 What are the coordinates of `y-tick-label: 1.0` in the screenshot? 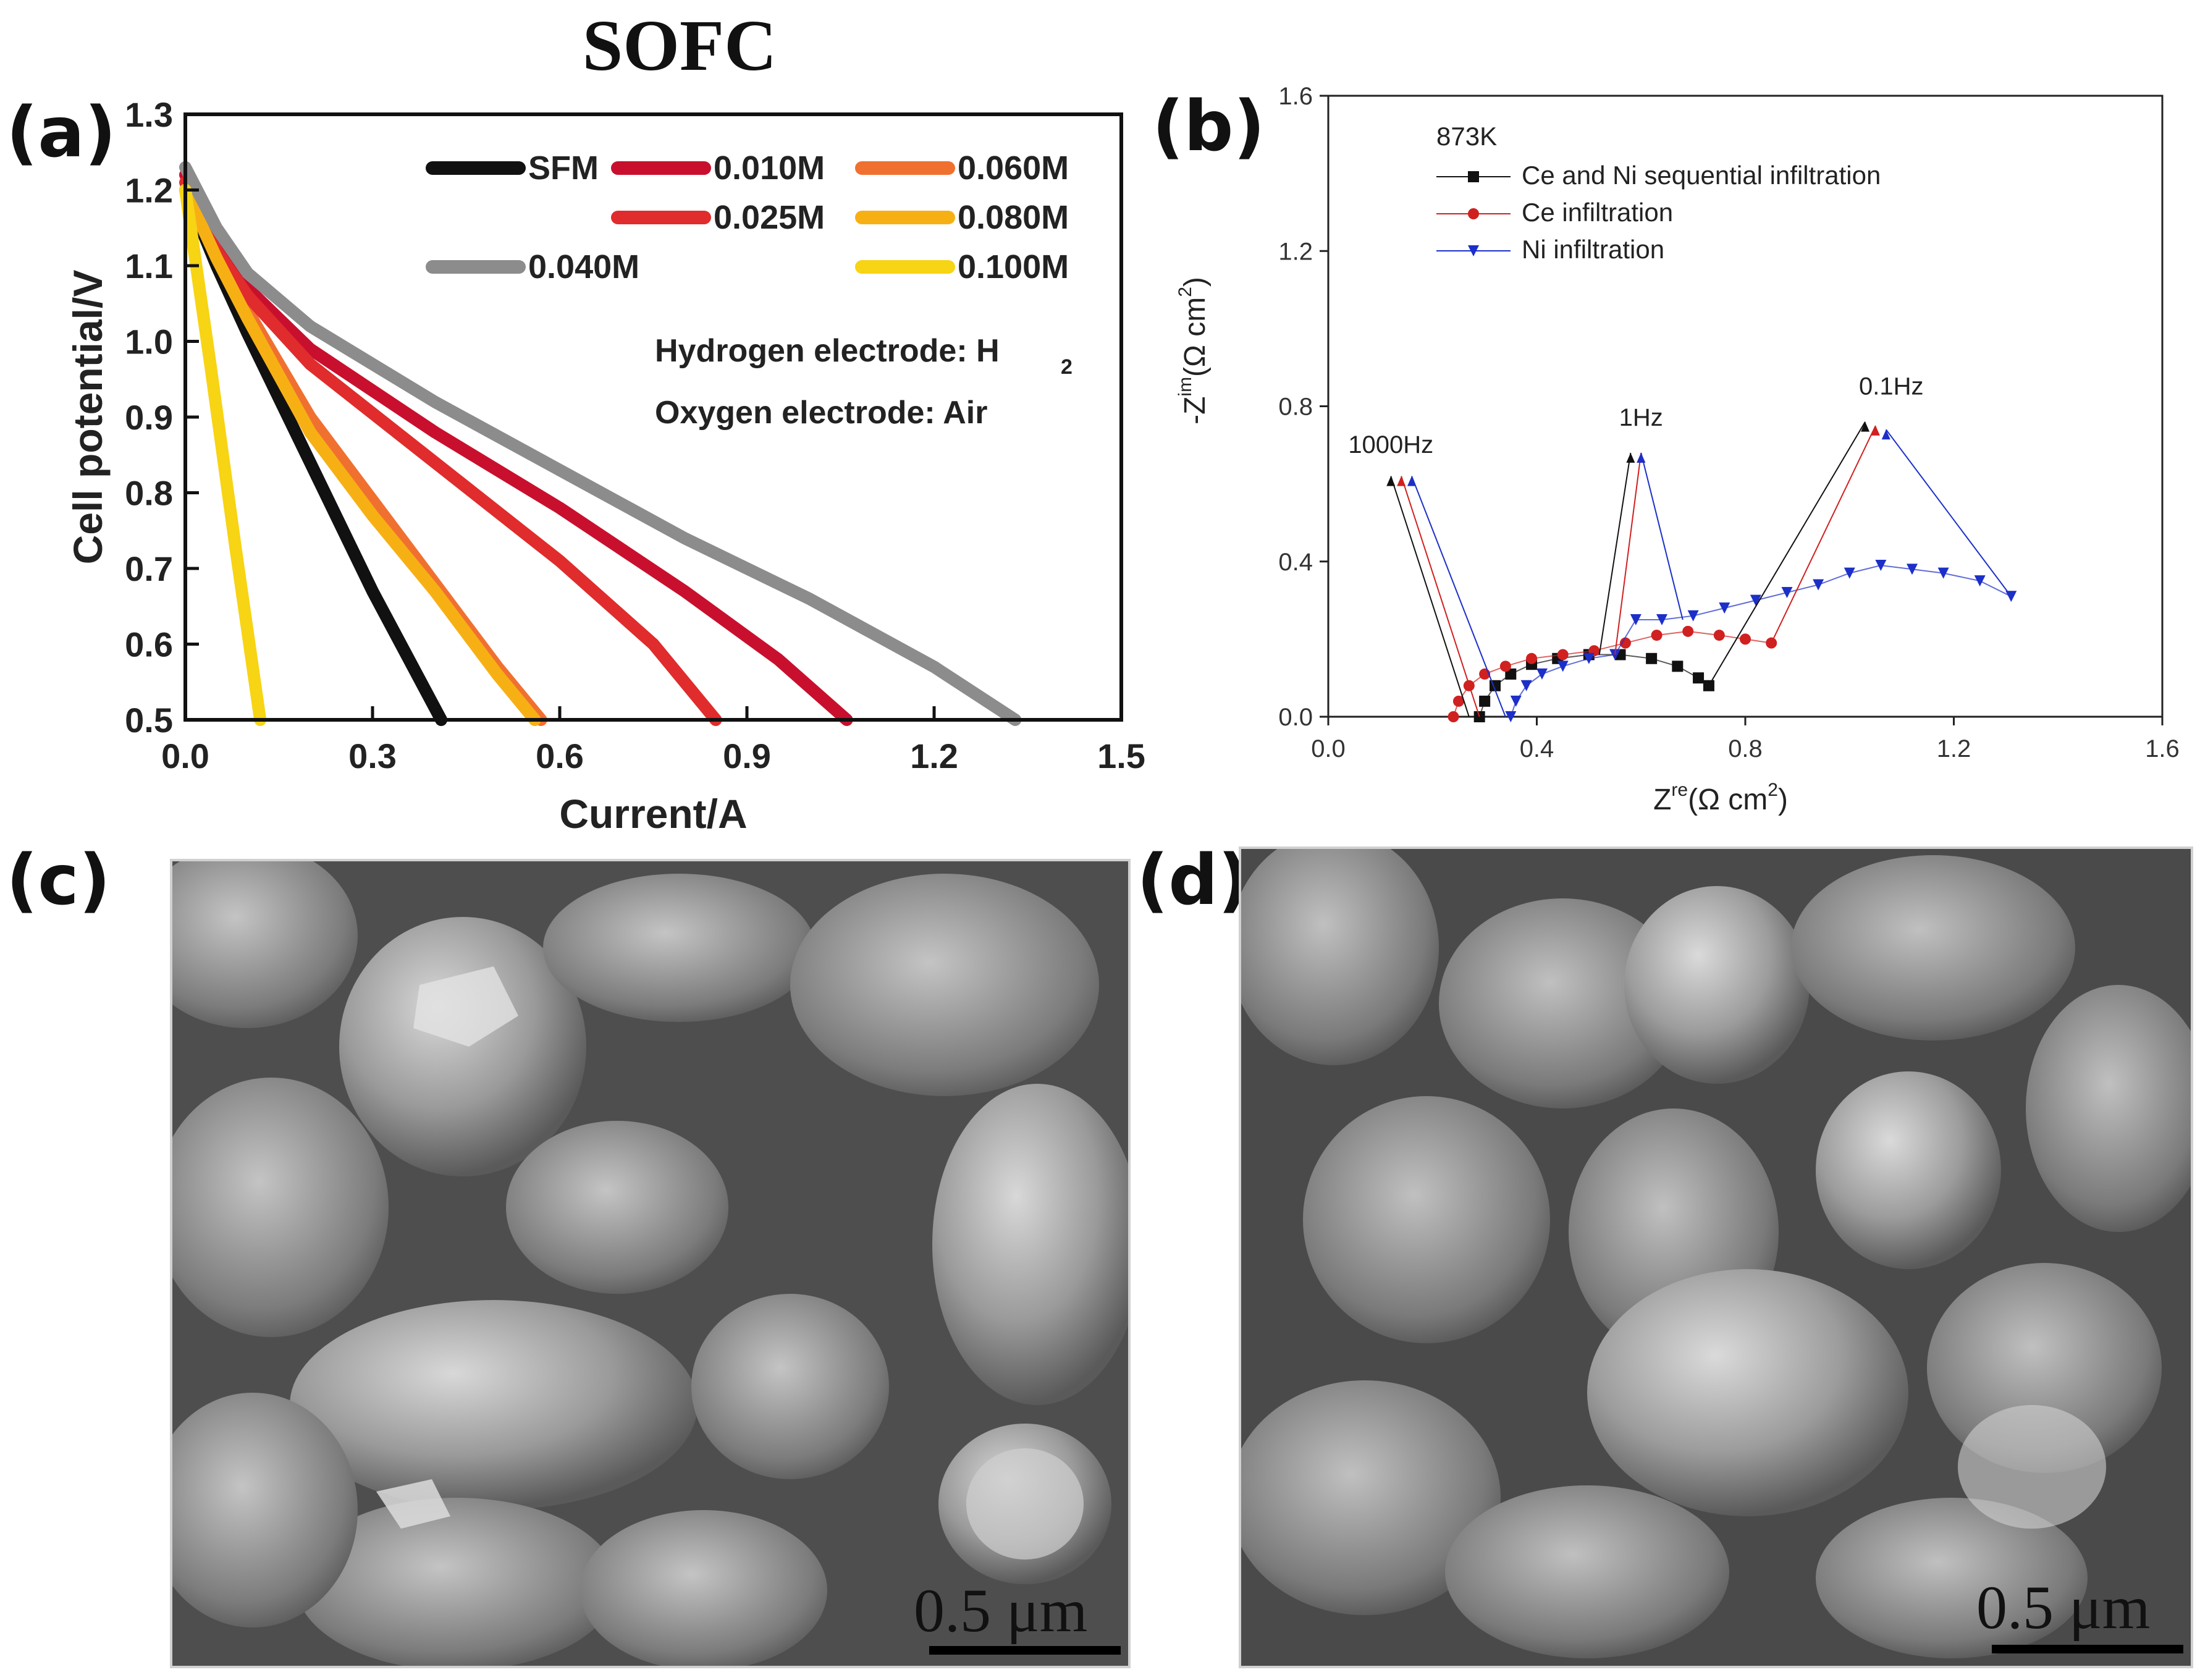 It's located at (149, 342).